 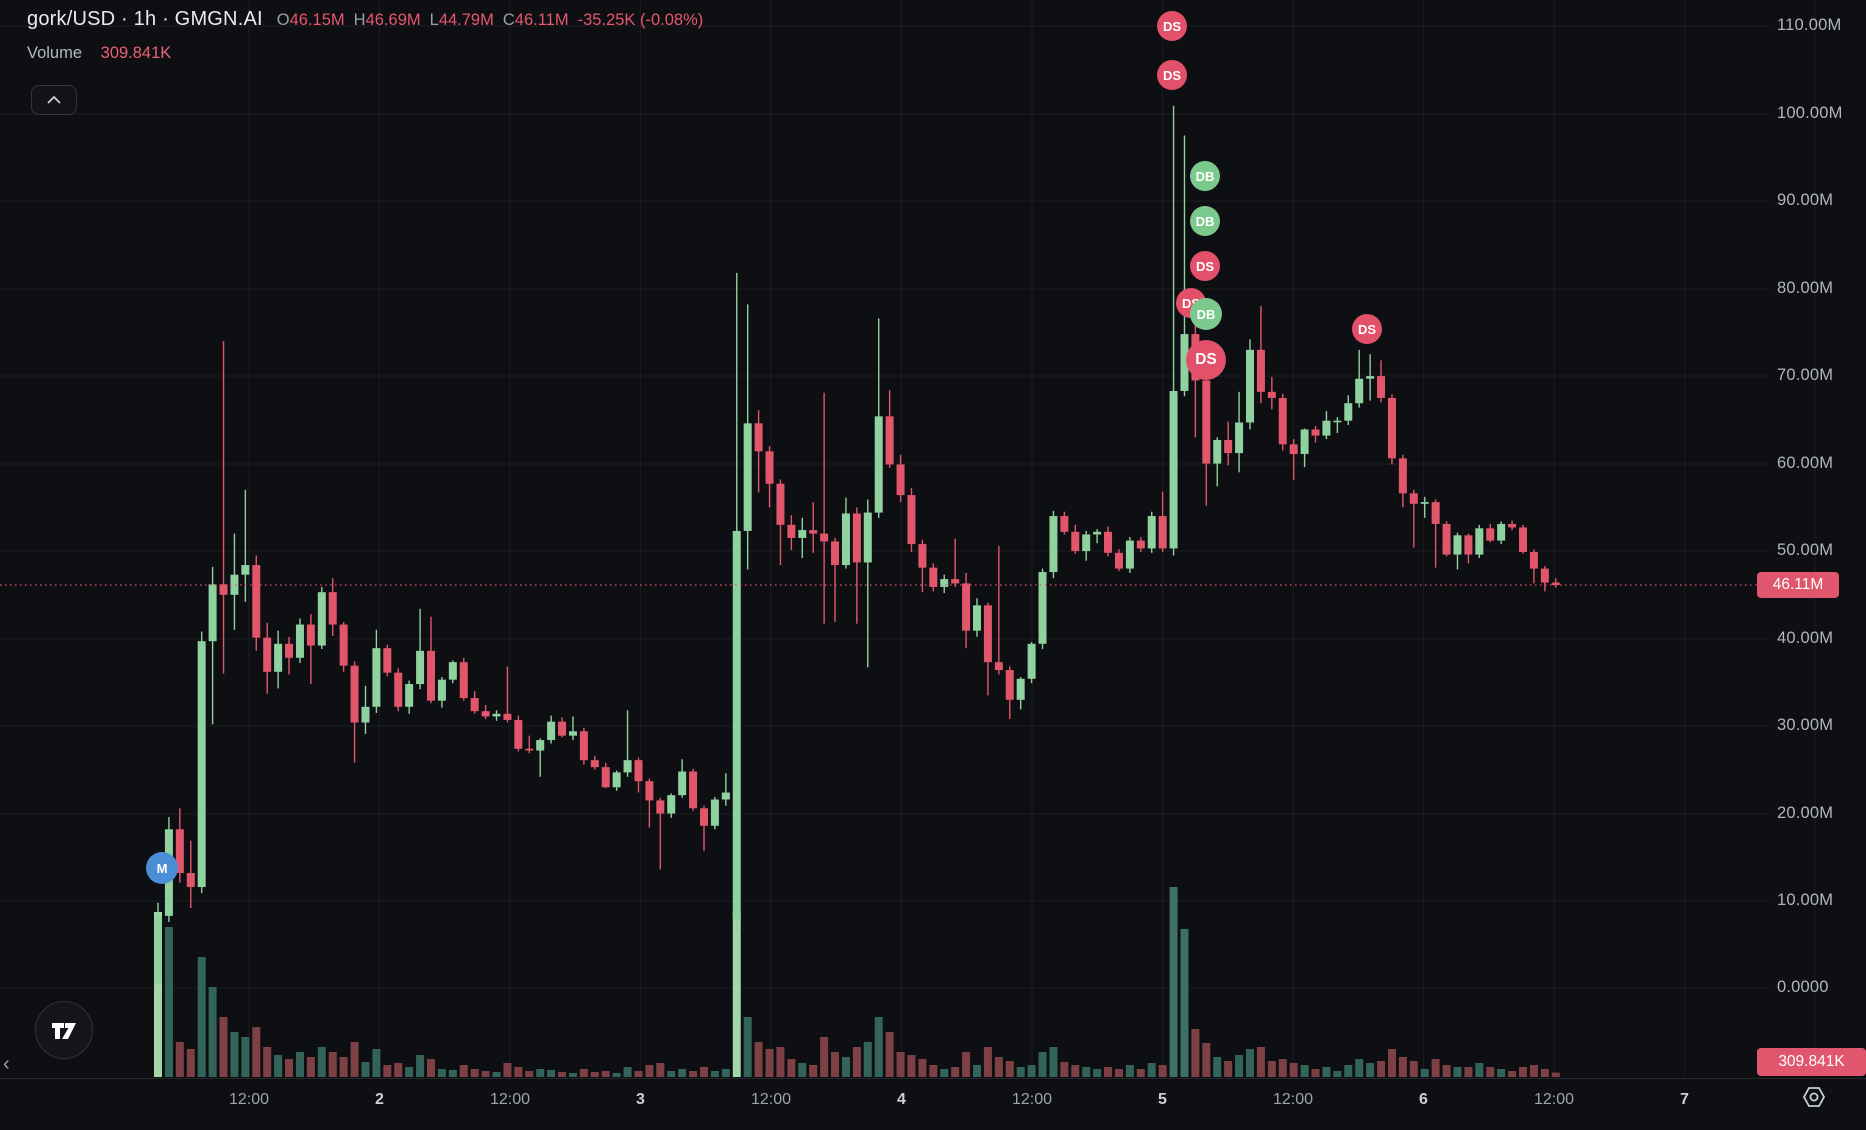 I want to click on trade-marker-badge: M, so click(x=162, y=868).